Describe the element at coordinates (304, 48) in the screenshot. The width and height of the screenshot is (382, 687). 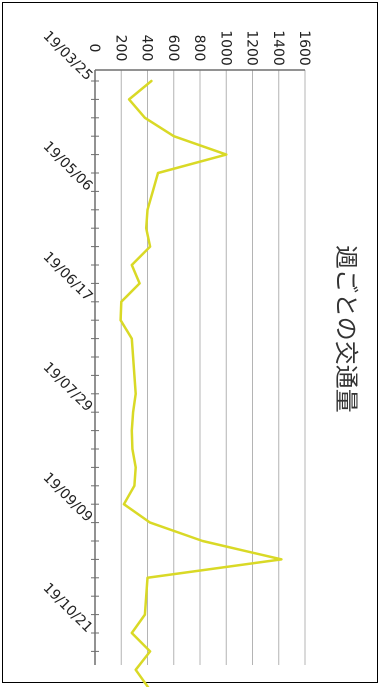
I see `value-tick-label: 1600` at that location.